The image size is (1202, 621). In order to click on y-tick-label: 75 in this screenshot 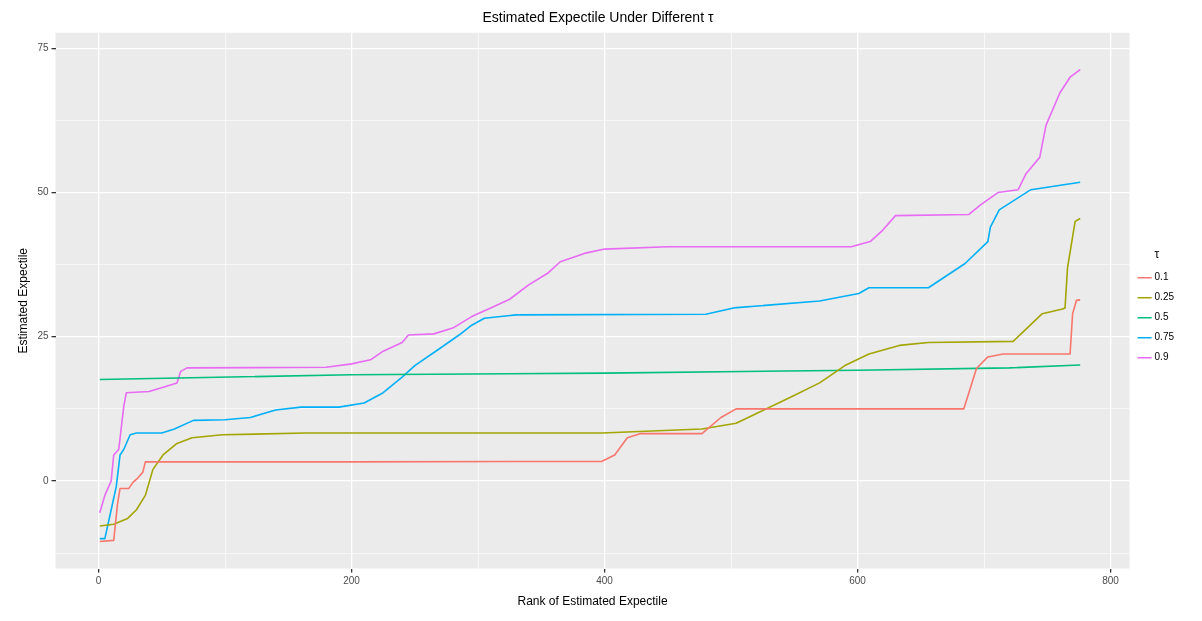, I will do `click(43, 48)`.